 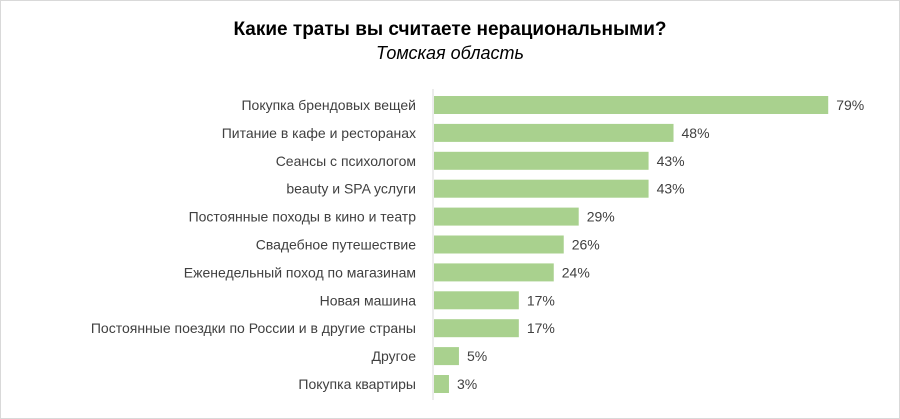 I want to click on data-label: 3%, so click(x=467, y=384).